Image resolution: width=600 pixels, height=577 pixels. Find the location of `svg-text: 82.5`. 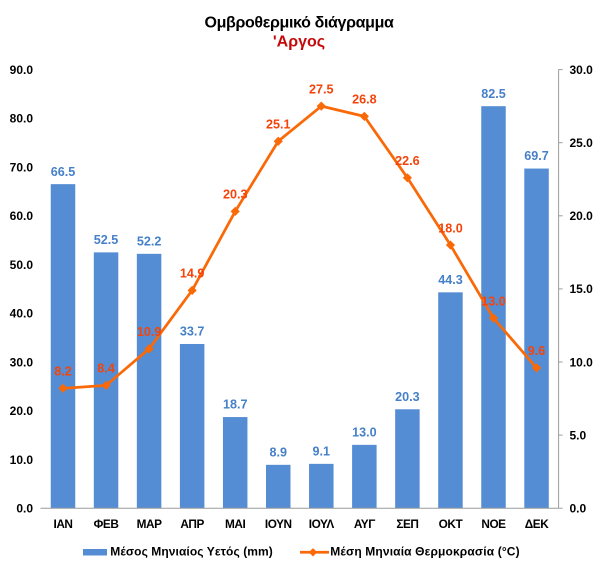

svg-text: 82.5 is located at coordinates (493, 94).